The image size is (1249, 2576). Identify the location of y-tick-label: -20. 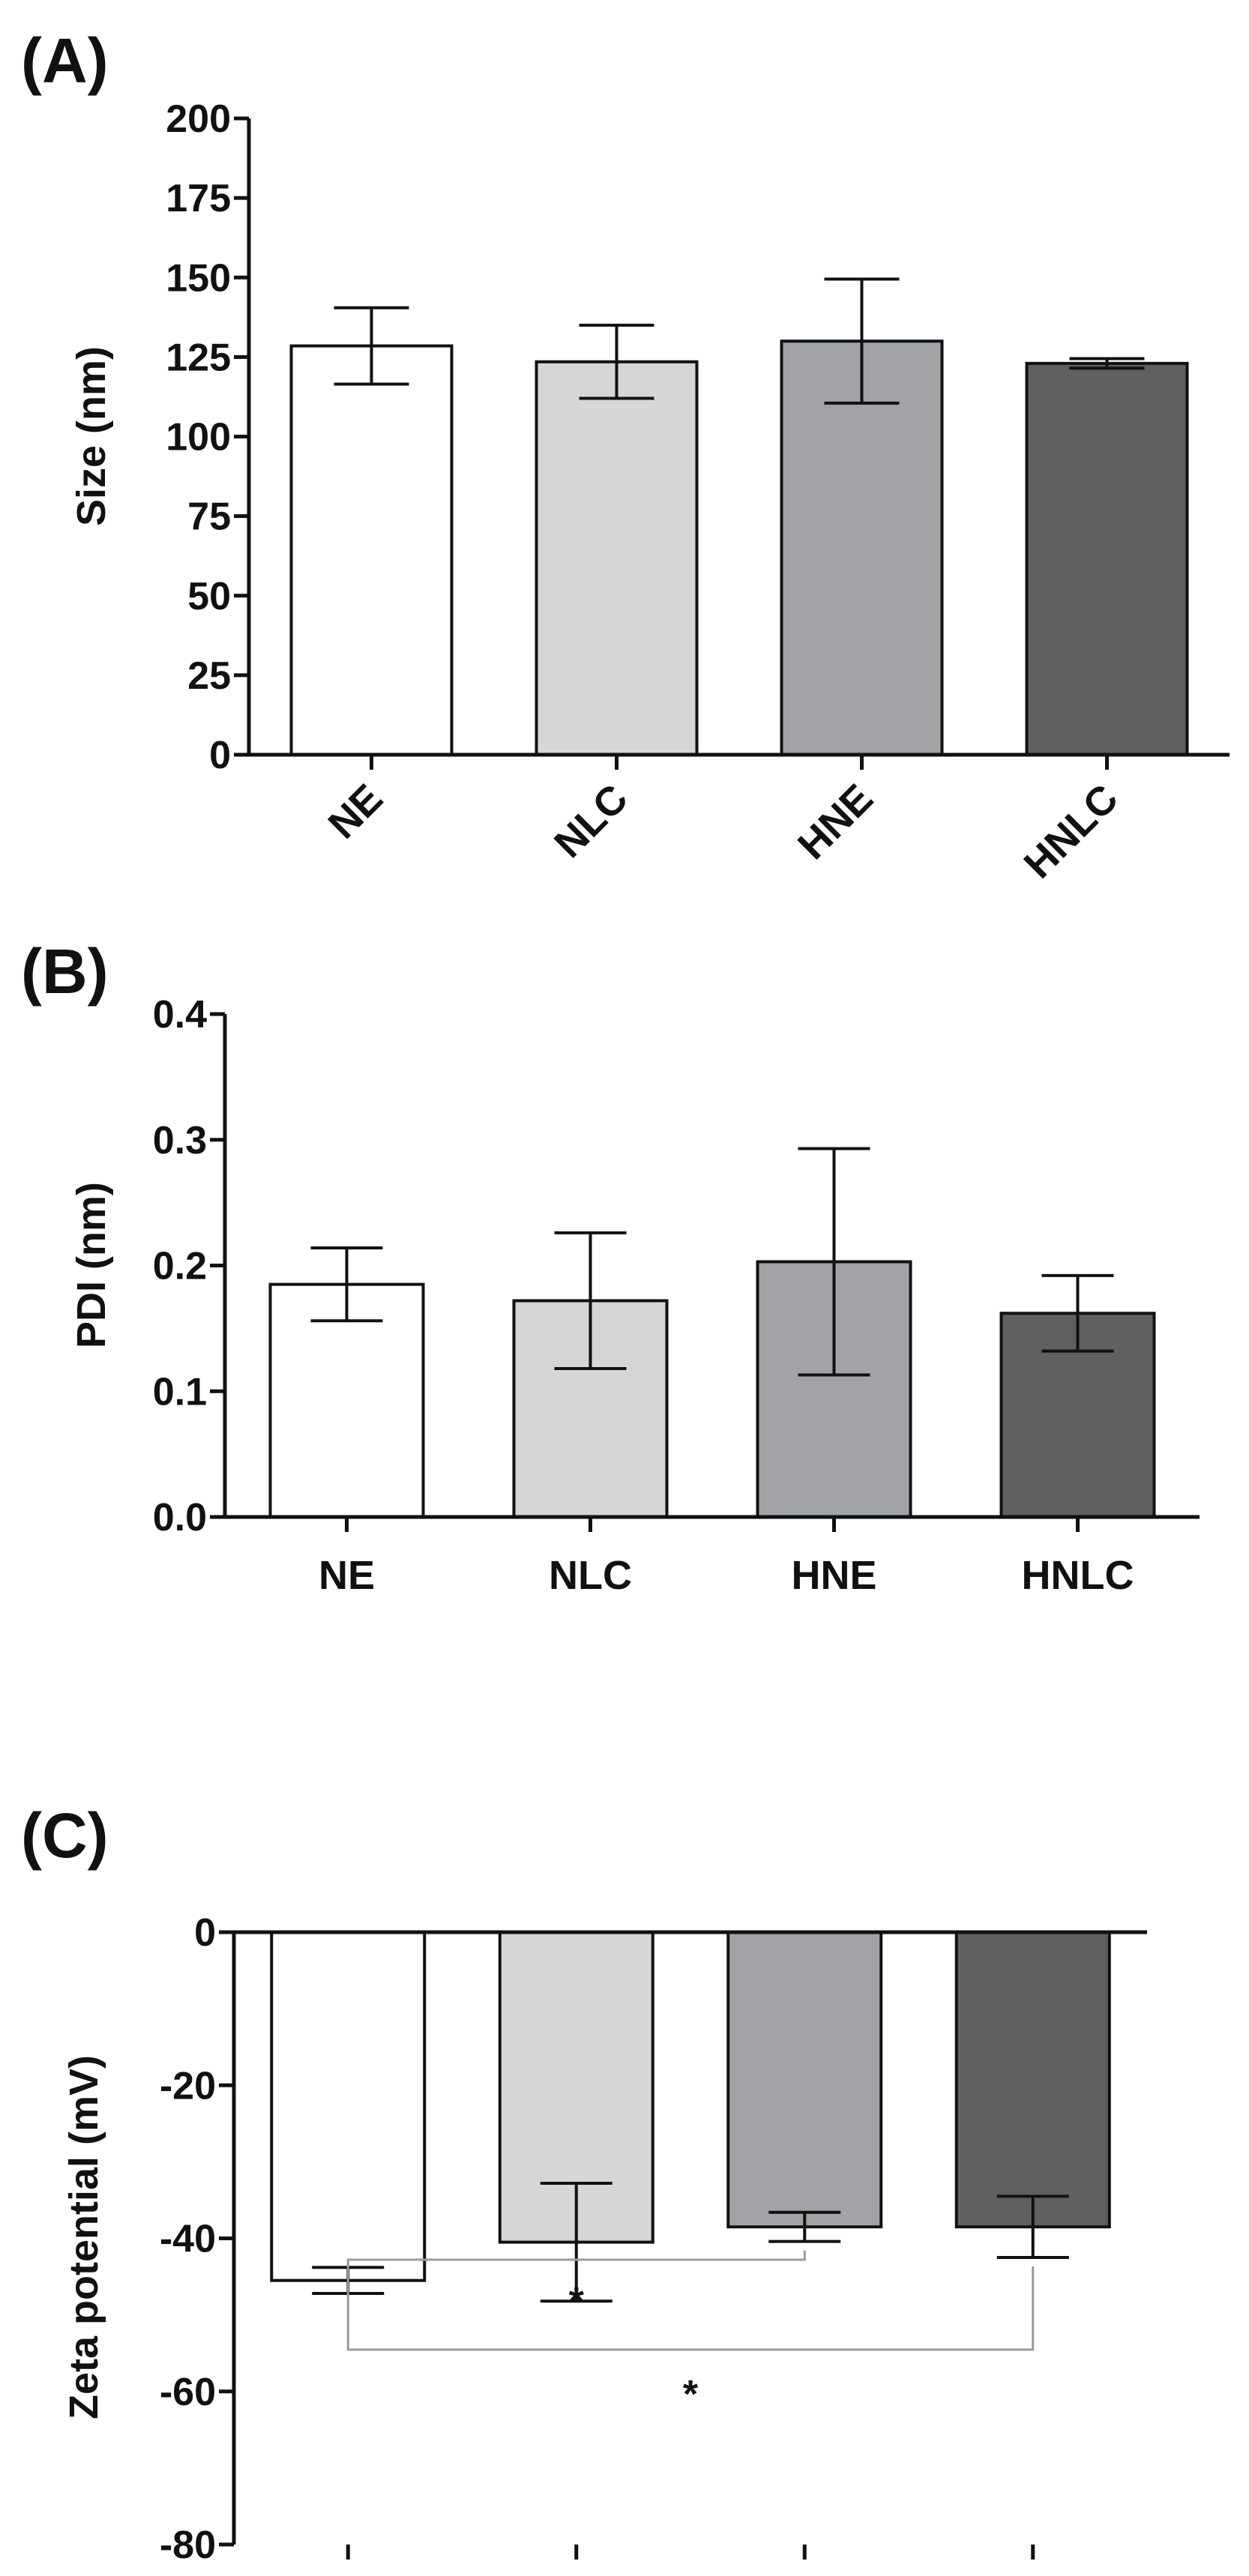
(188, 2086).